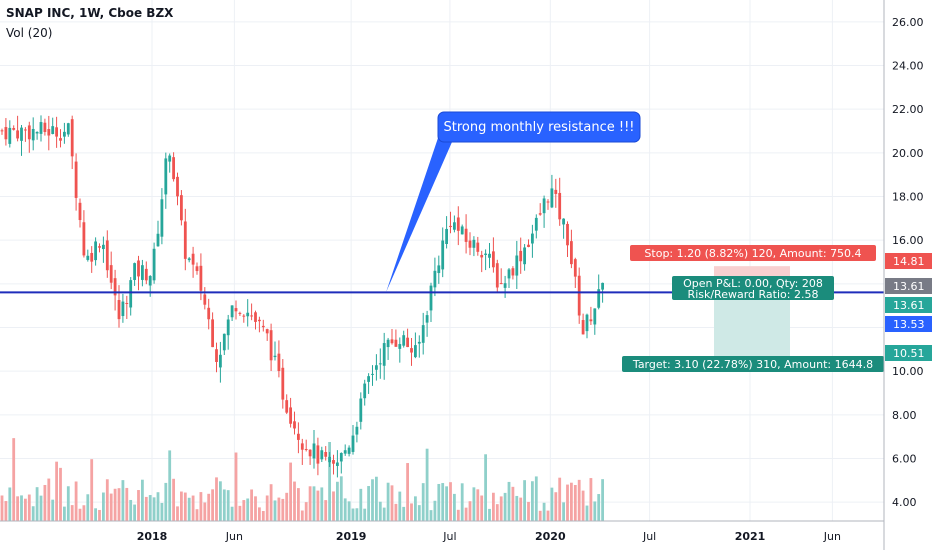 The width and height of the screenshot is (932, 550). I want to click on pnl-label: Open P&L: 0.00, Qty: 208, so click(753, 283).